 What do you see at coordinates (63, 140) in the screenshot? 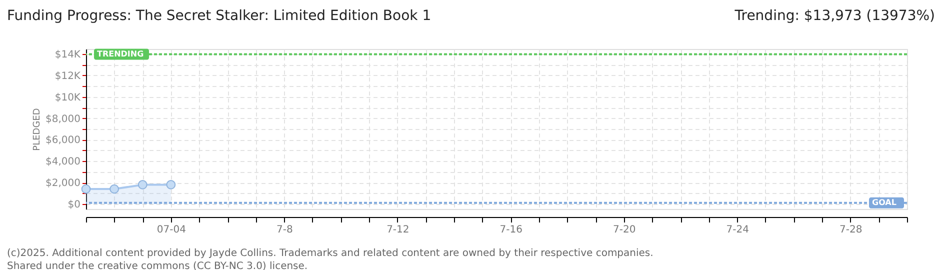
I see `y-tick-label: $6,000` at bounding box center [63, 140].